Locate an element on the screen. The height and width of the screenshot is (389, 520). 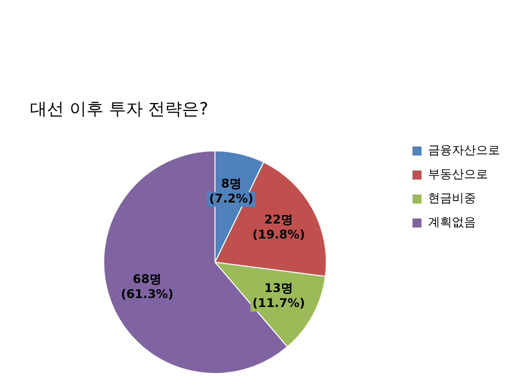
chart-title: 대선 이후 투자 전략은? is located at coordinates (119, 110).